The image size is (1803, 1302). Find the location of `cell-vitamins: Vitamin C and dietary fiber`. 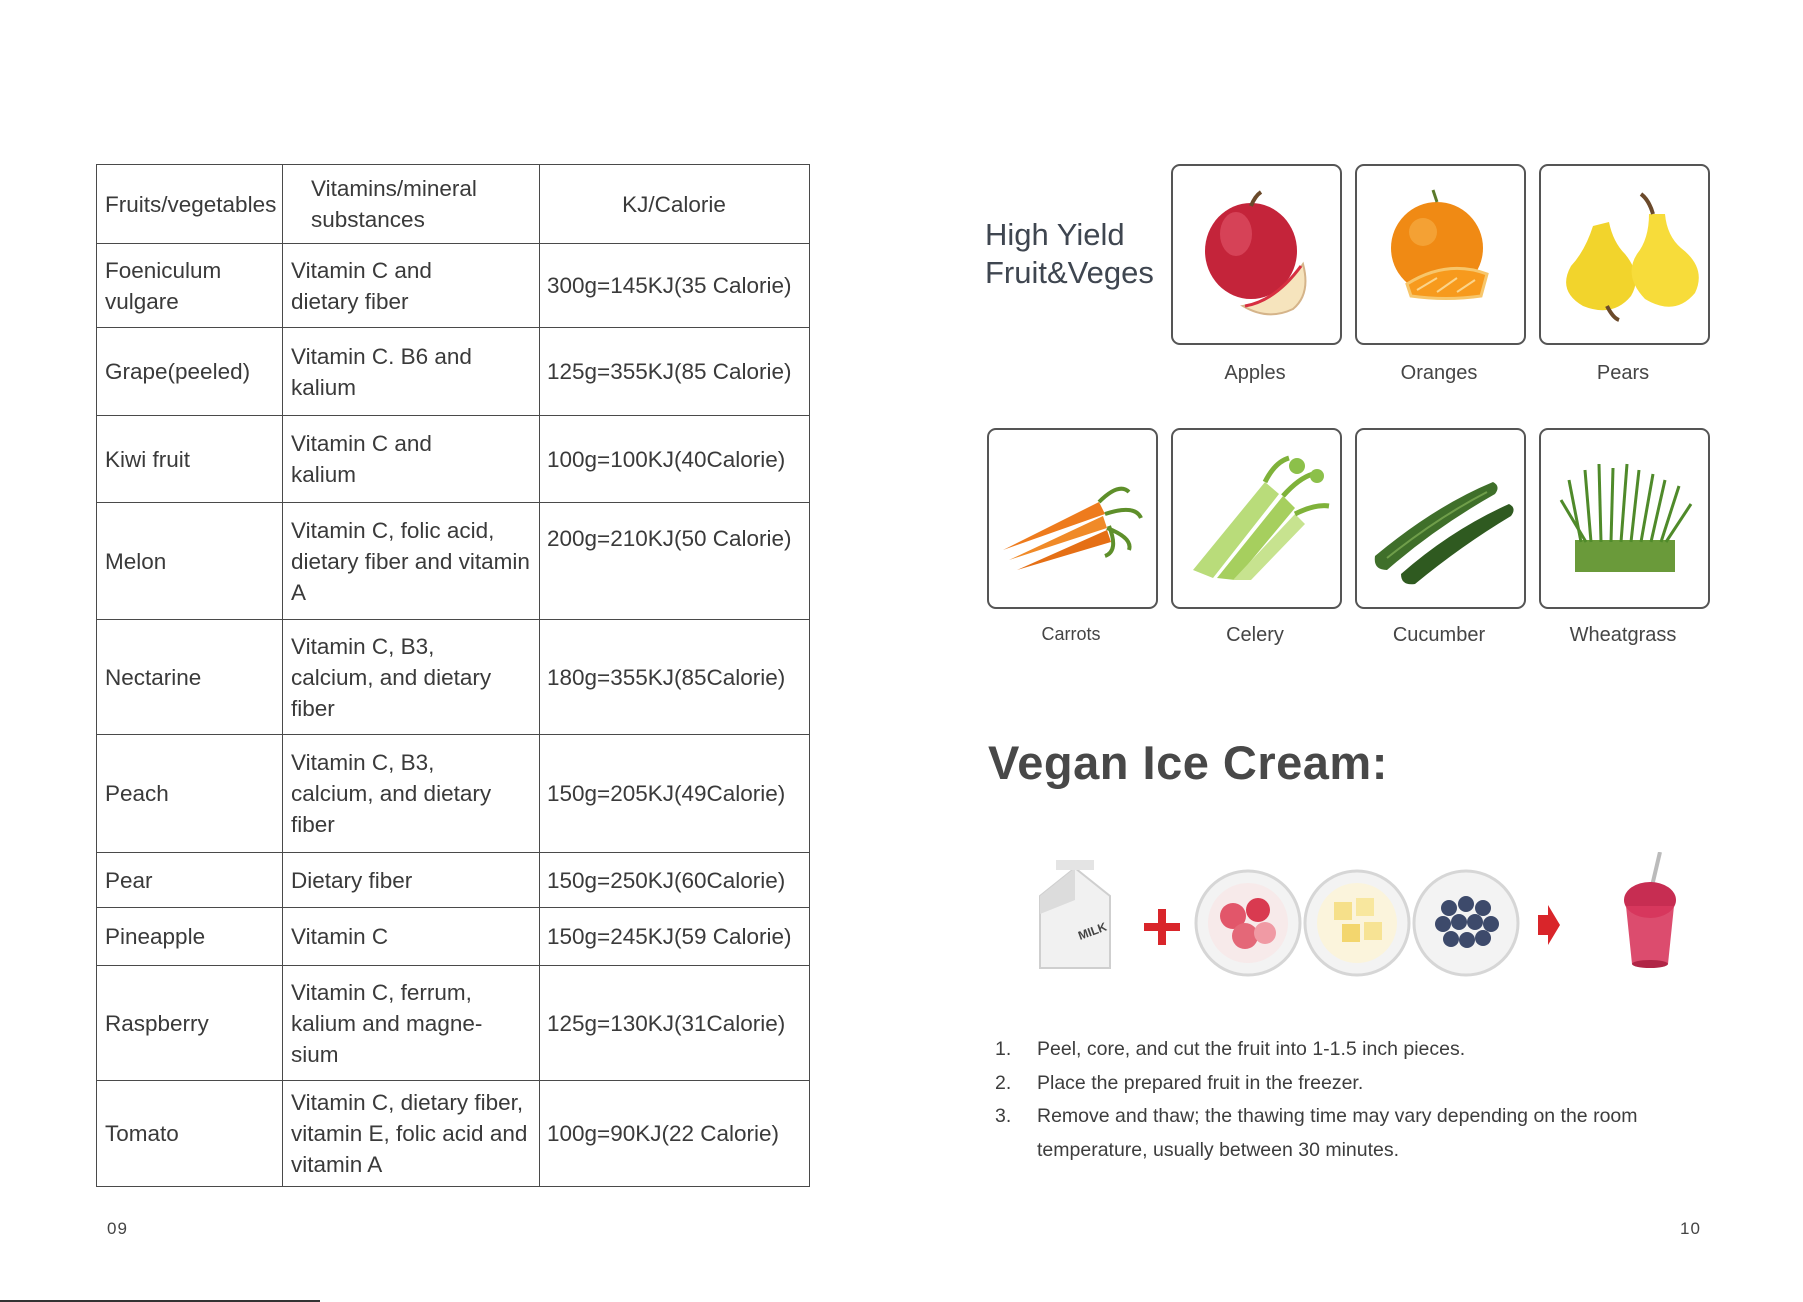

cell-vitamins: Vitamin C and dietary fiber is located at coordinates (411, 285).